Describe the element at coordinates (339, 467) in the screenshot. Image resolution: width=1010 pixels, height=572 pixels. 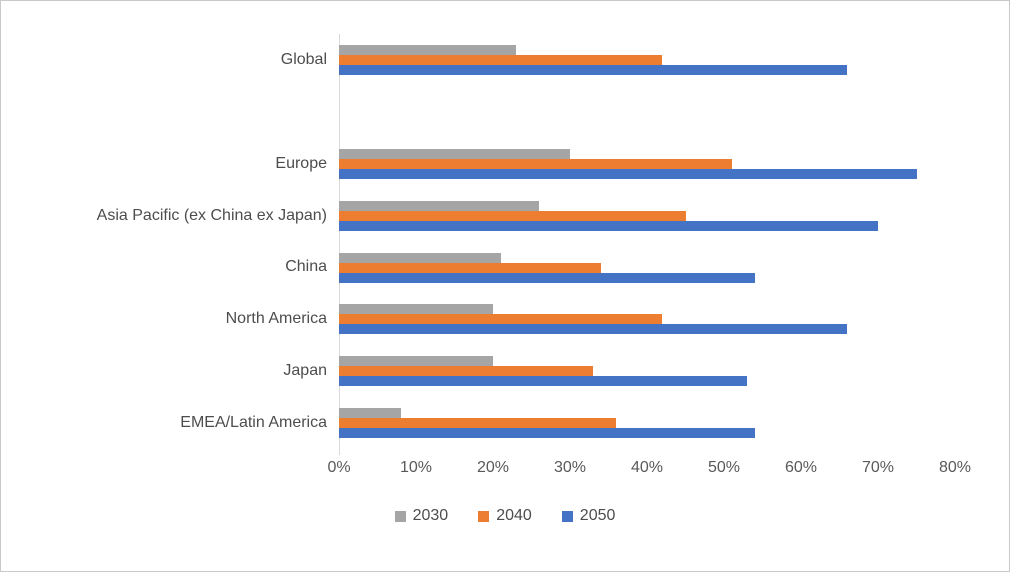
I see `x-axis-tick-label: 0%` at that location.